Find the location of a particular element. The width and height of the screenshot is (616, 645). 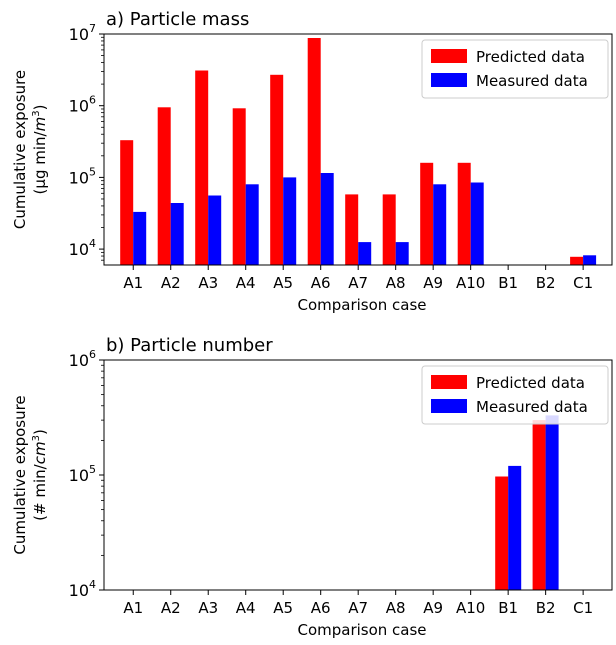

bar-predicted-a4 is located at coordinates (239, 186).